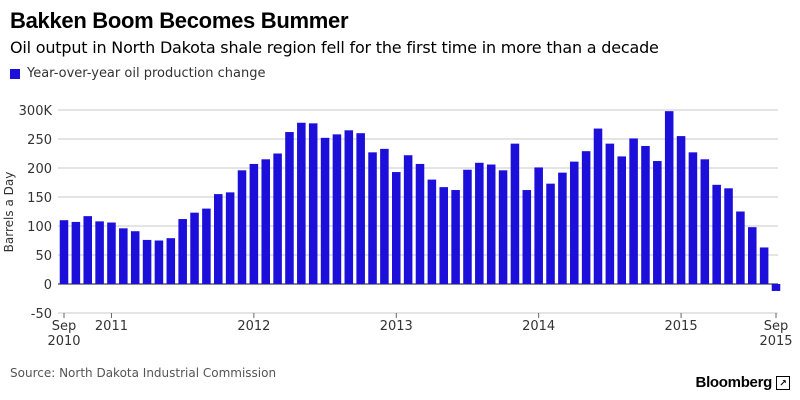  I want to click on brand: Bloomberg ↗, so click(743, 382).